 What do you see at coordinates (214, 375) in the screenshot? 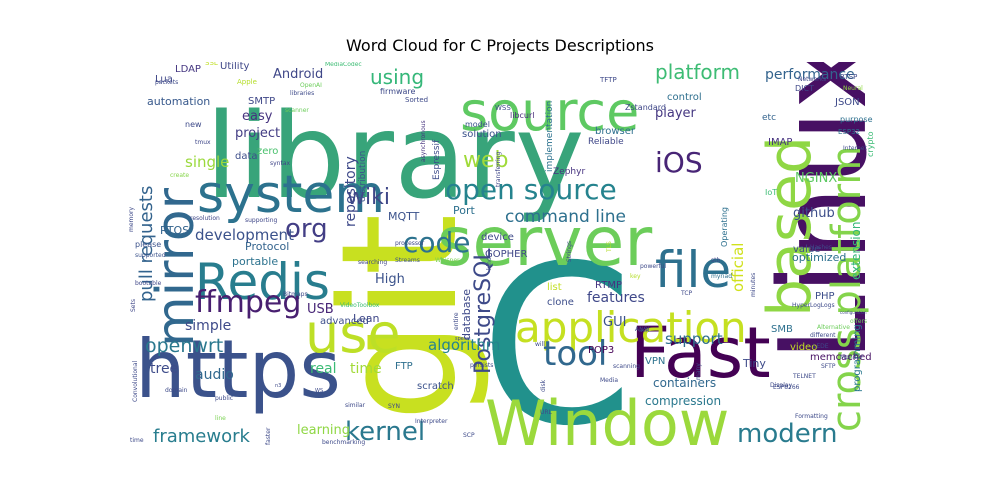
I see `word-45: audio` at bounding box center [214, 375].